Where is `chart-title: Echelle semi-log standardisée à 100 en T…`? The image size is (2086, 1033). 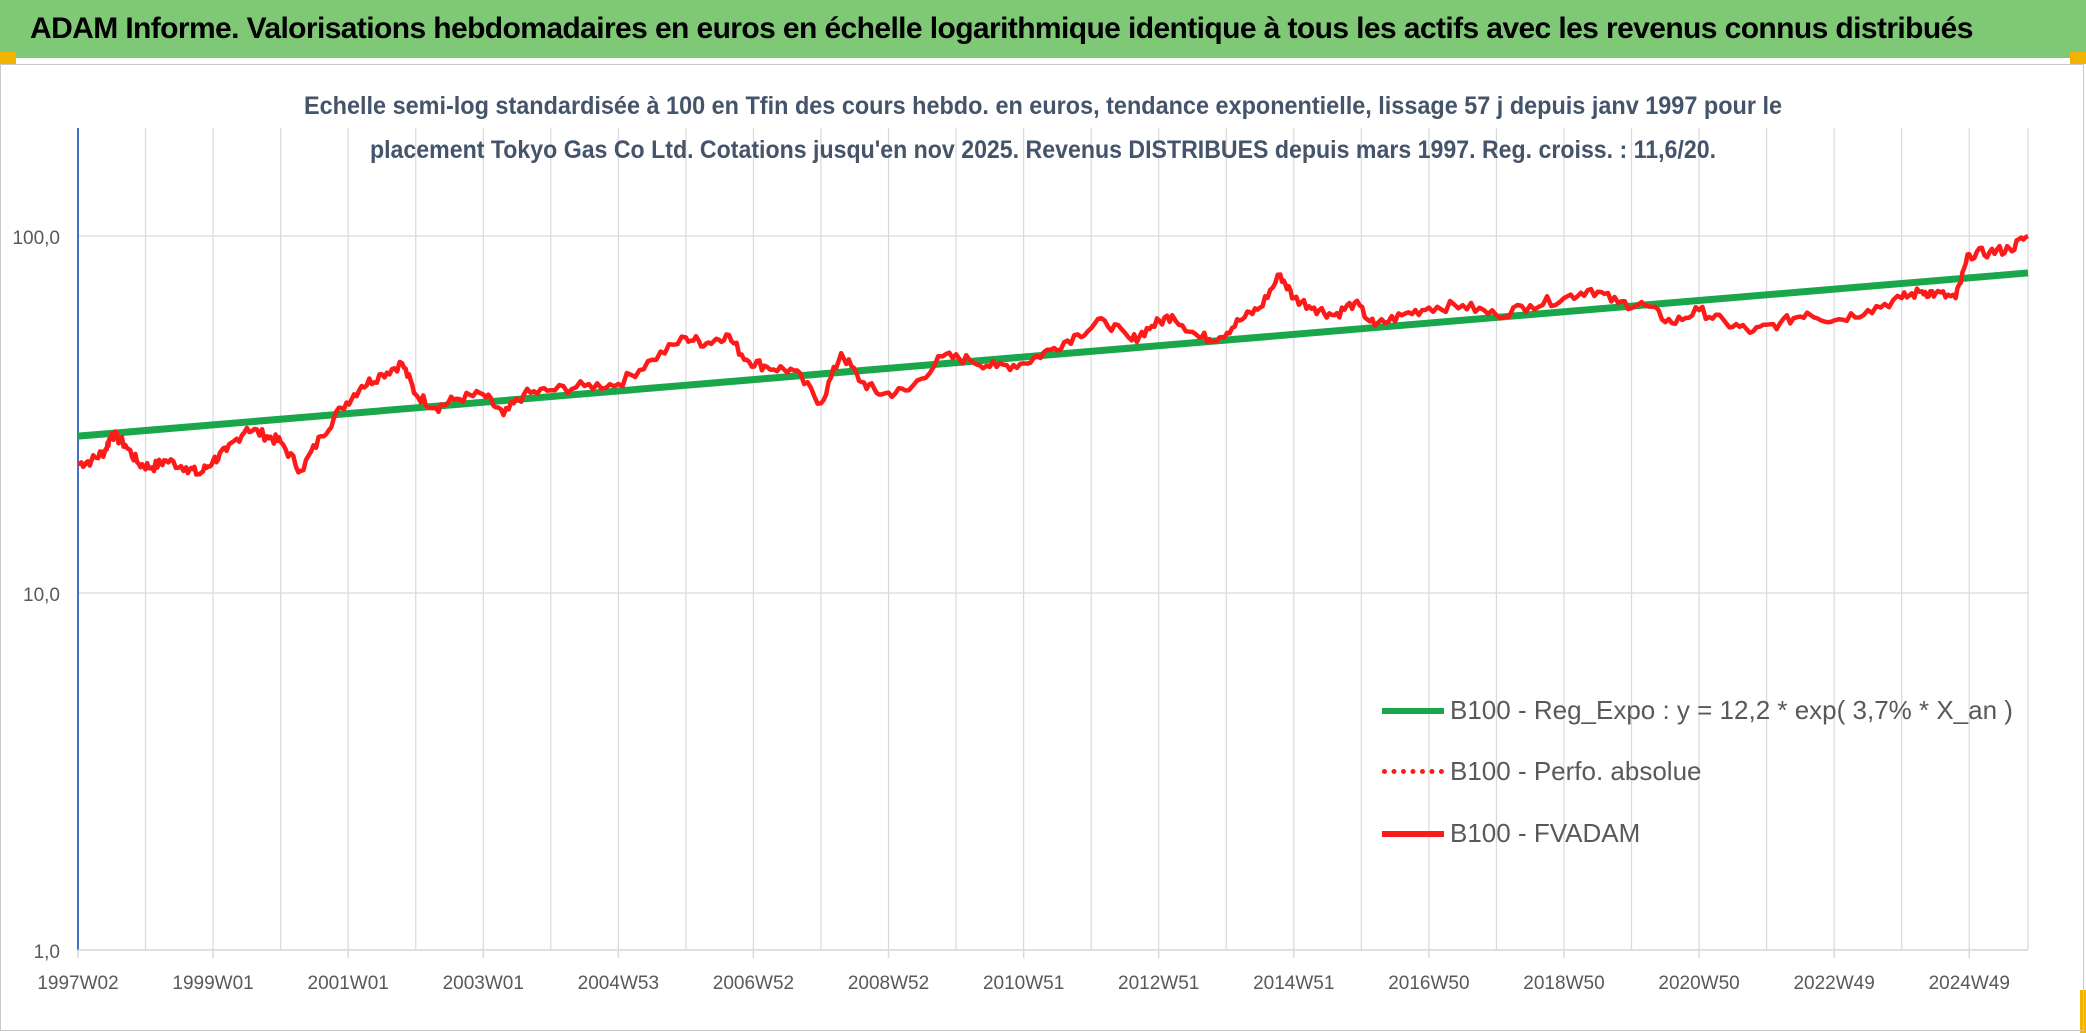
chart-title: Echelle semi-log standardisée à 100 en T… is located at coordinates (1043, 128).